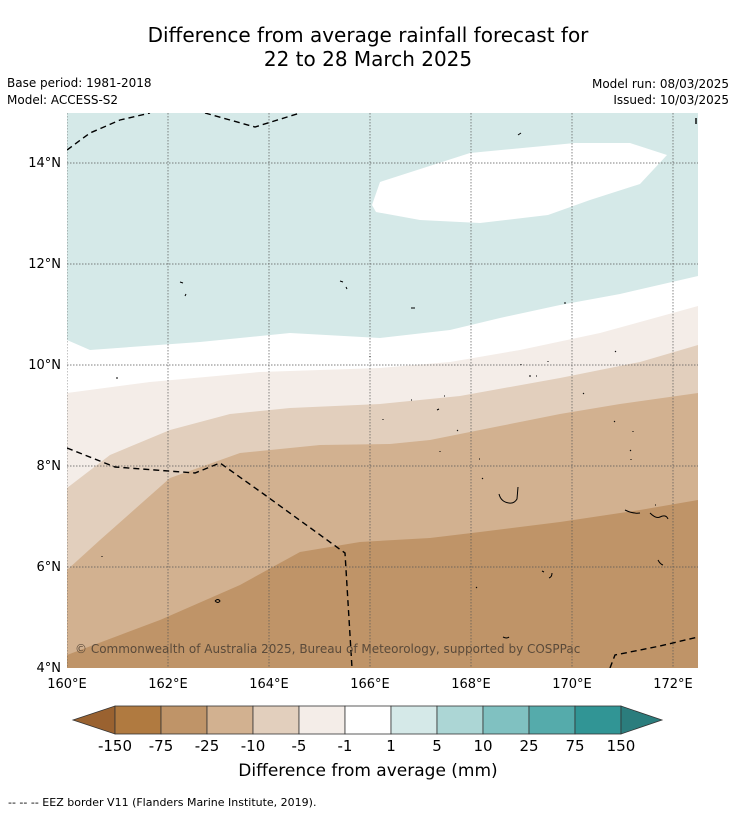 The image size is (736, 816). I want to click on lat-label: 8°N, so click(49, 466).